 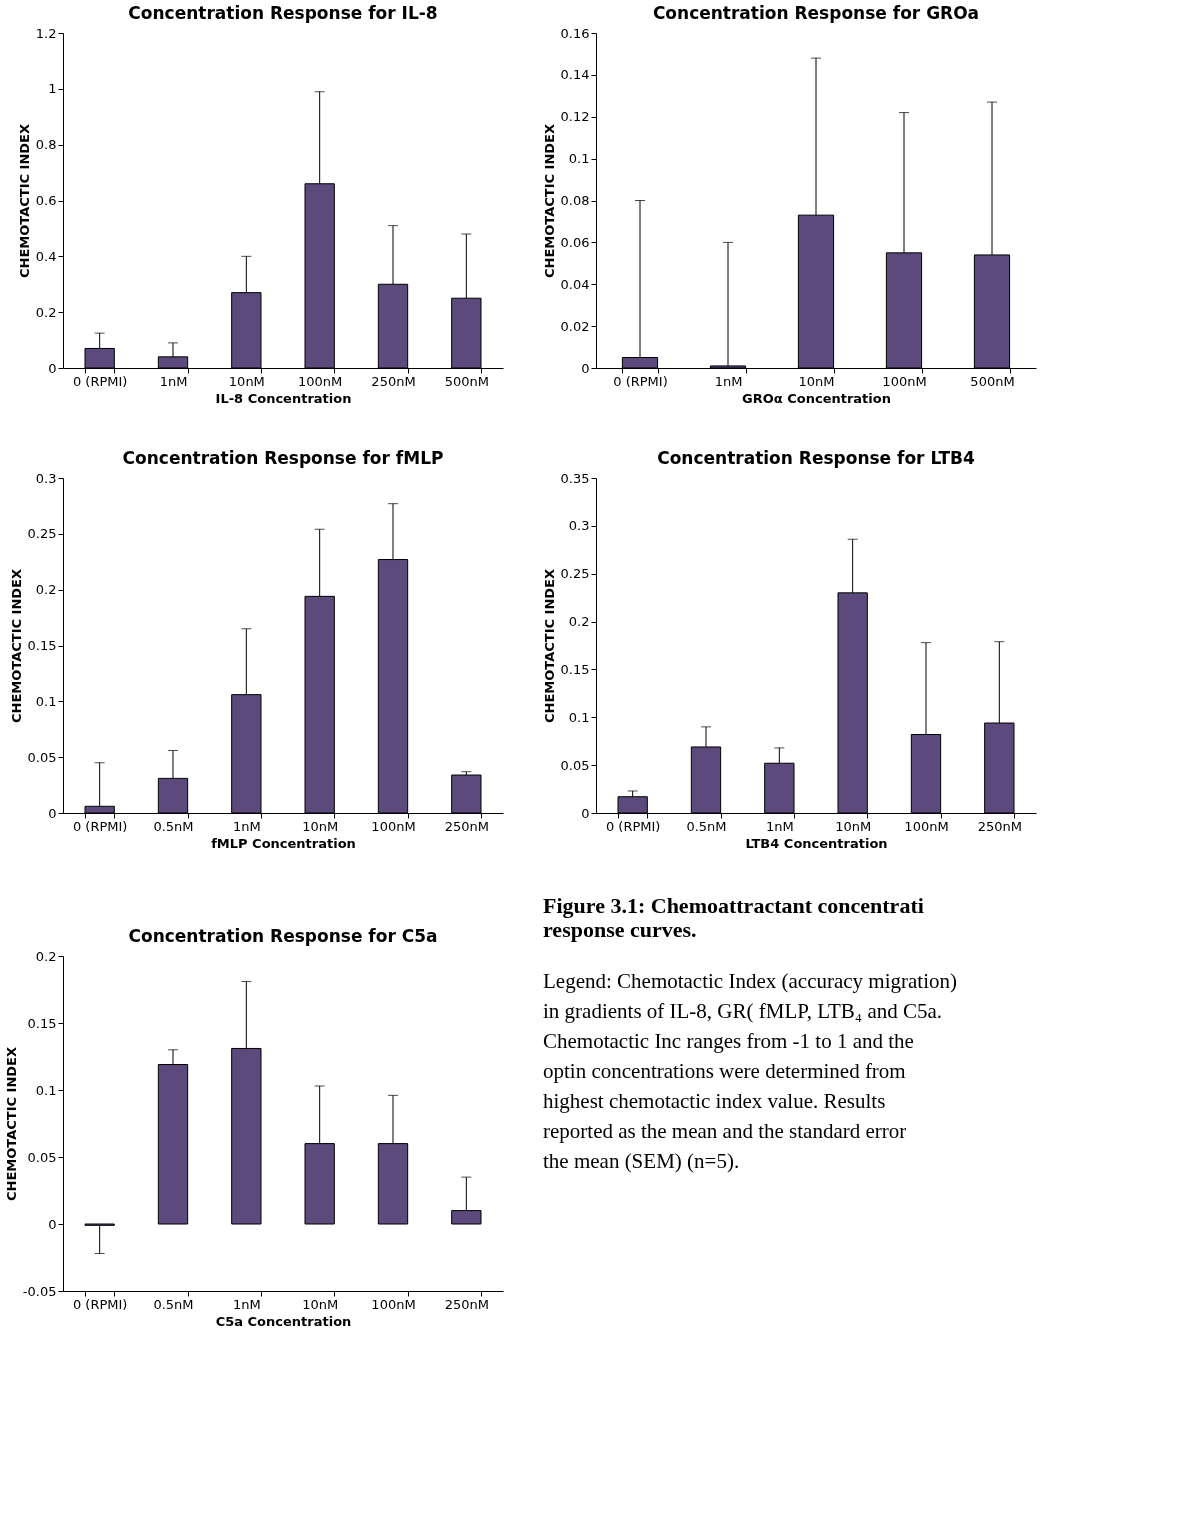 I want to click on chart-title: Concentration Response for IL-8, so click(x=283, y=13).